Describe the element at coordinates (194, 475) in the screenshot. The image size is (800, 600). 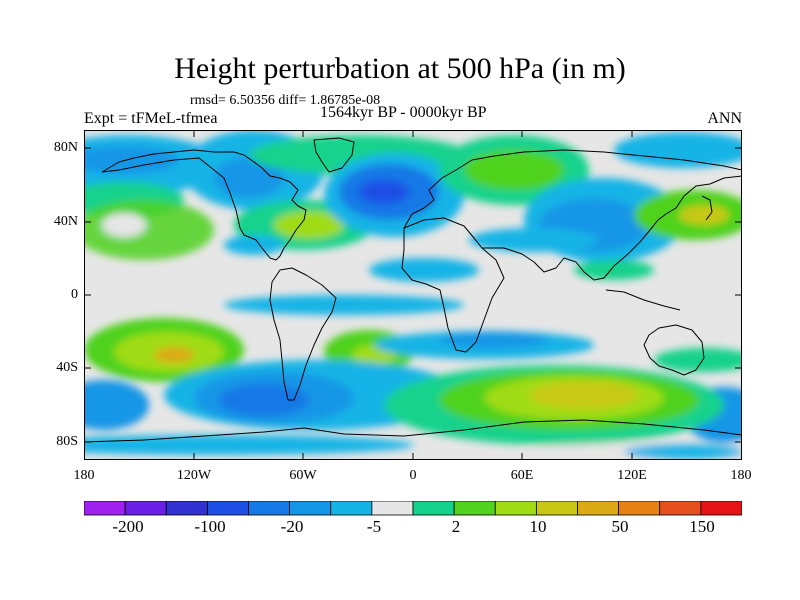
I see `lon-label-120w: 120W` at that location.